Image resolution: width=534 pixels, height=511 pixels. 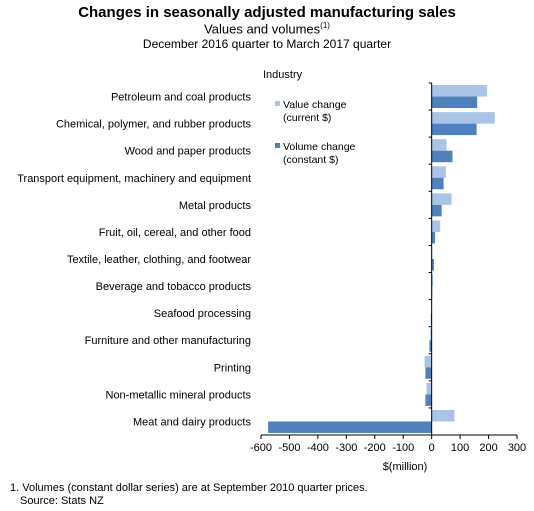 I want to click on category-label: Chemical, polymer, and rubber products, so click(x=154, y=125).